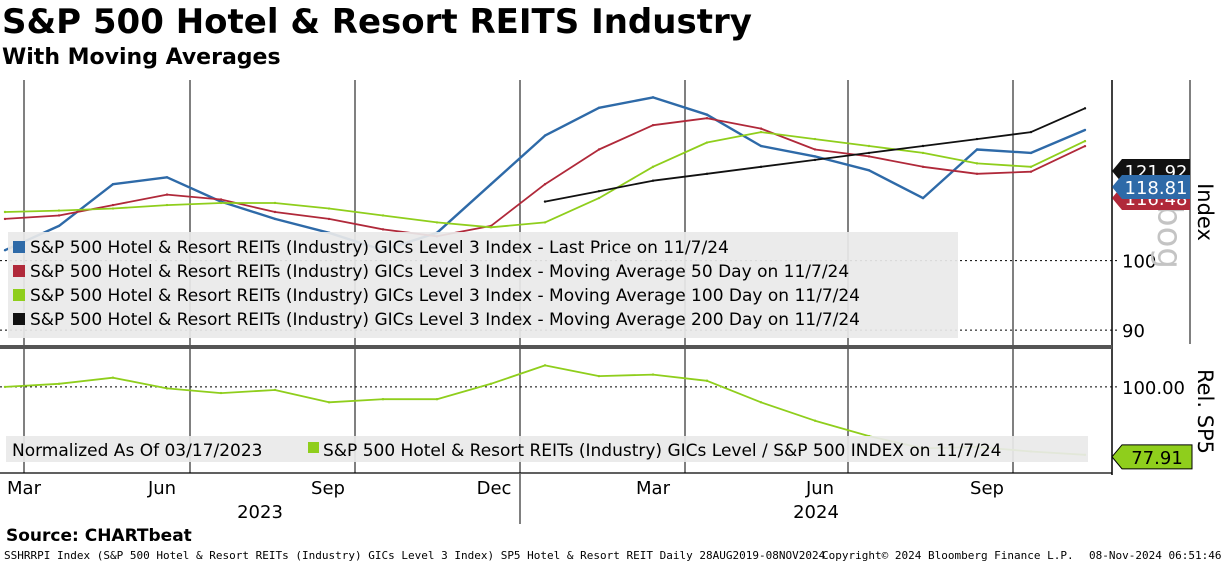 The image size is (1224, 566). Describe the element at coordinates (494, 488) in the screenshot. I see `x-month-label-3: Dec` at that location.